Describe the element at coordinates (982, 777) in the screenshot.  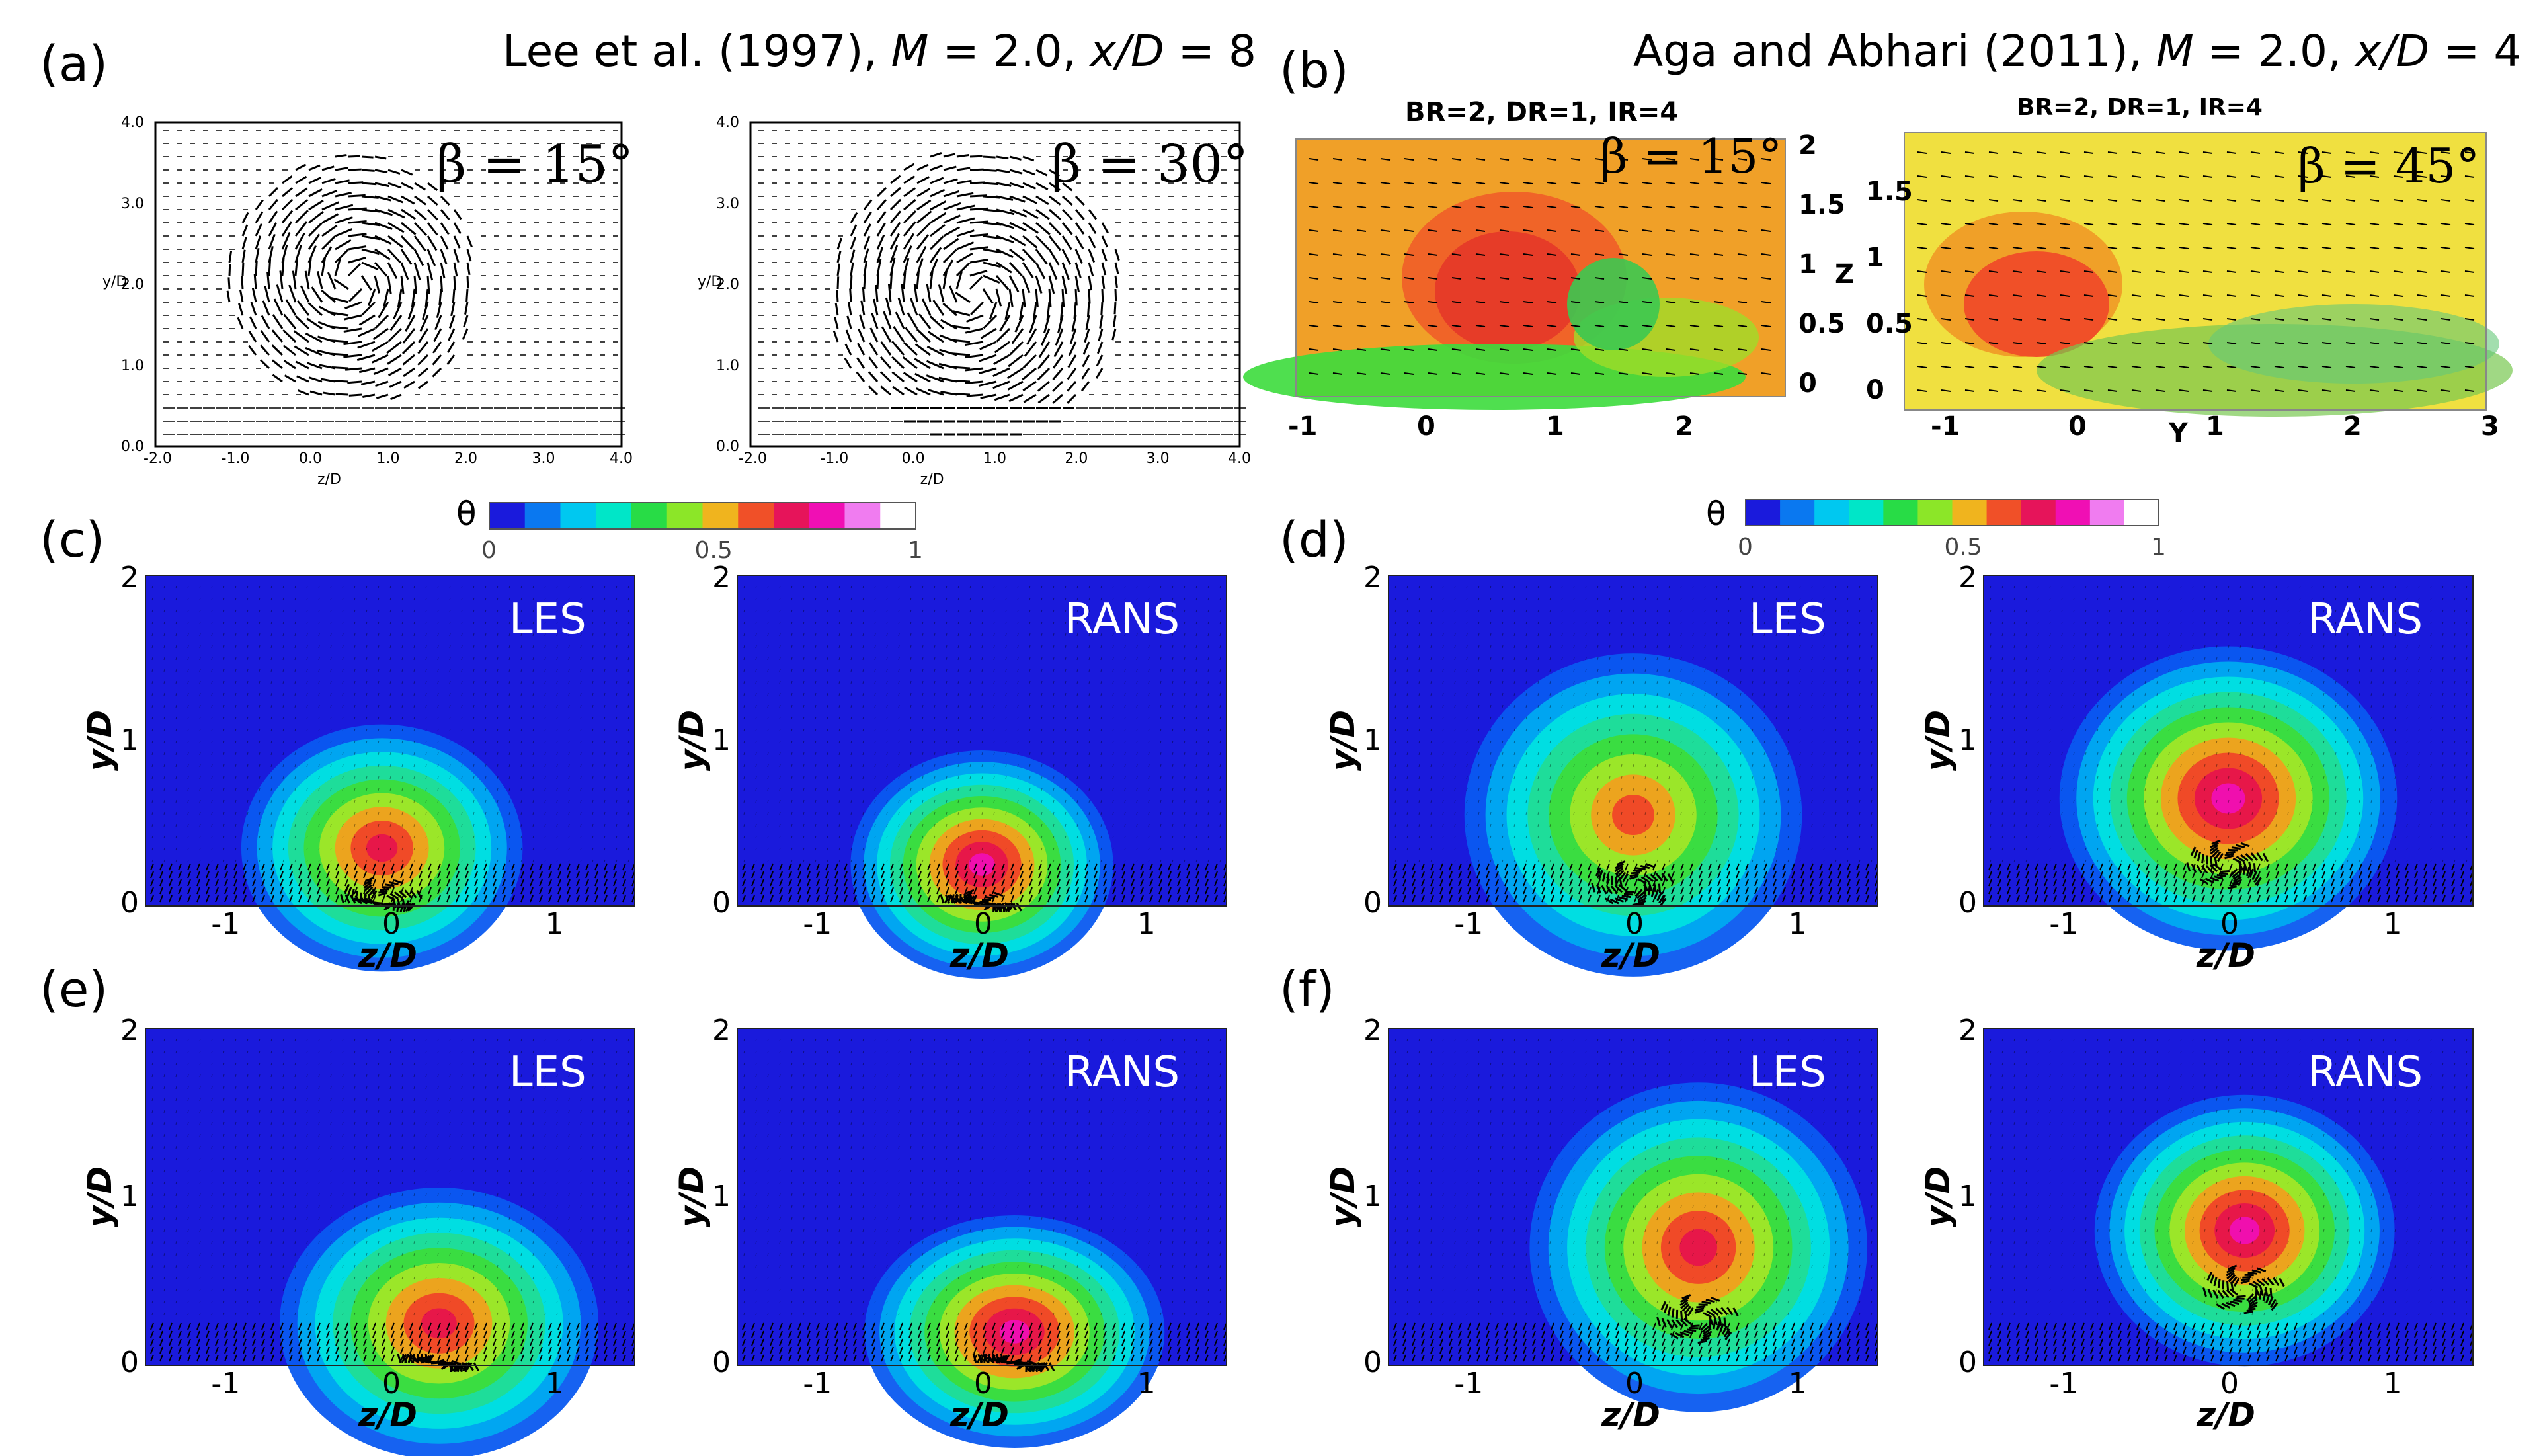
I see `theta-plot-c-rans` at that location.